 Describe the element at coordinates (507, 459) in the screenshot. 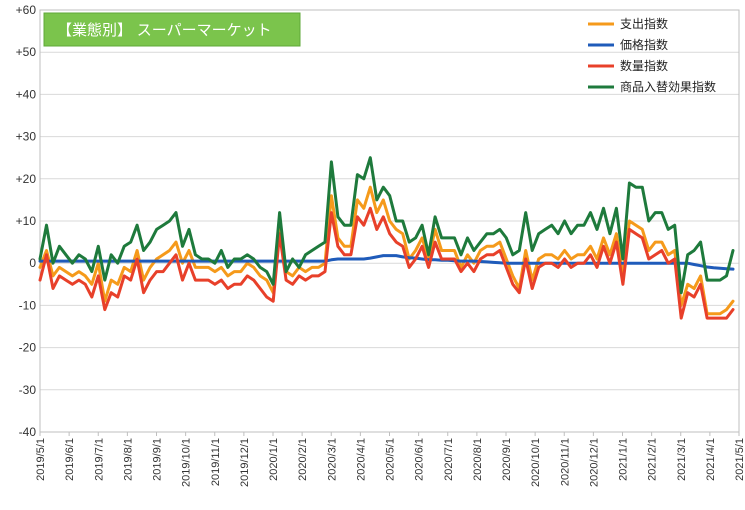

I see `x-tick-label: 2020/9/1` at that location.